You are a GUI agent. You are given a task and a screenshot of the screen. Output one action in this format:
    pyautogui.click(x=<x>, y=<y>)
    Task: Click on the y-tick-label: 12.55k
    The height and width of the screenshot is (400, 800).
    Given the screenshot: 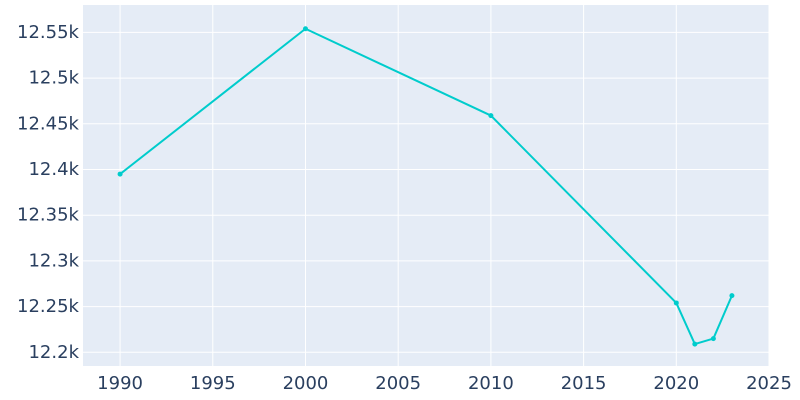 What is the action you would take?
    pyautogui.click(x=48, y=32)
    